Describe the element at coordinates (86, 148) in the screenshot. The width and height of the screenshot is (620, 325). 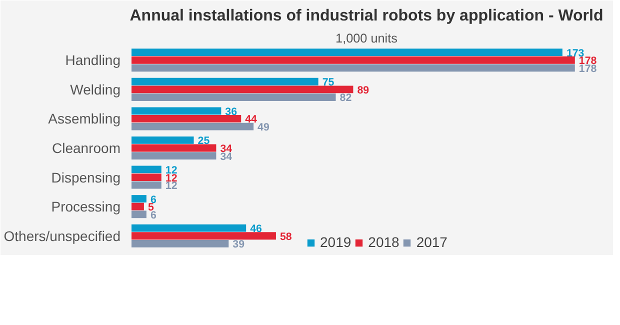
I see `y-tick-label: Cleanroom` at that location.